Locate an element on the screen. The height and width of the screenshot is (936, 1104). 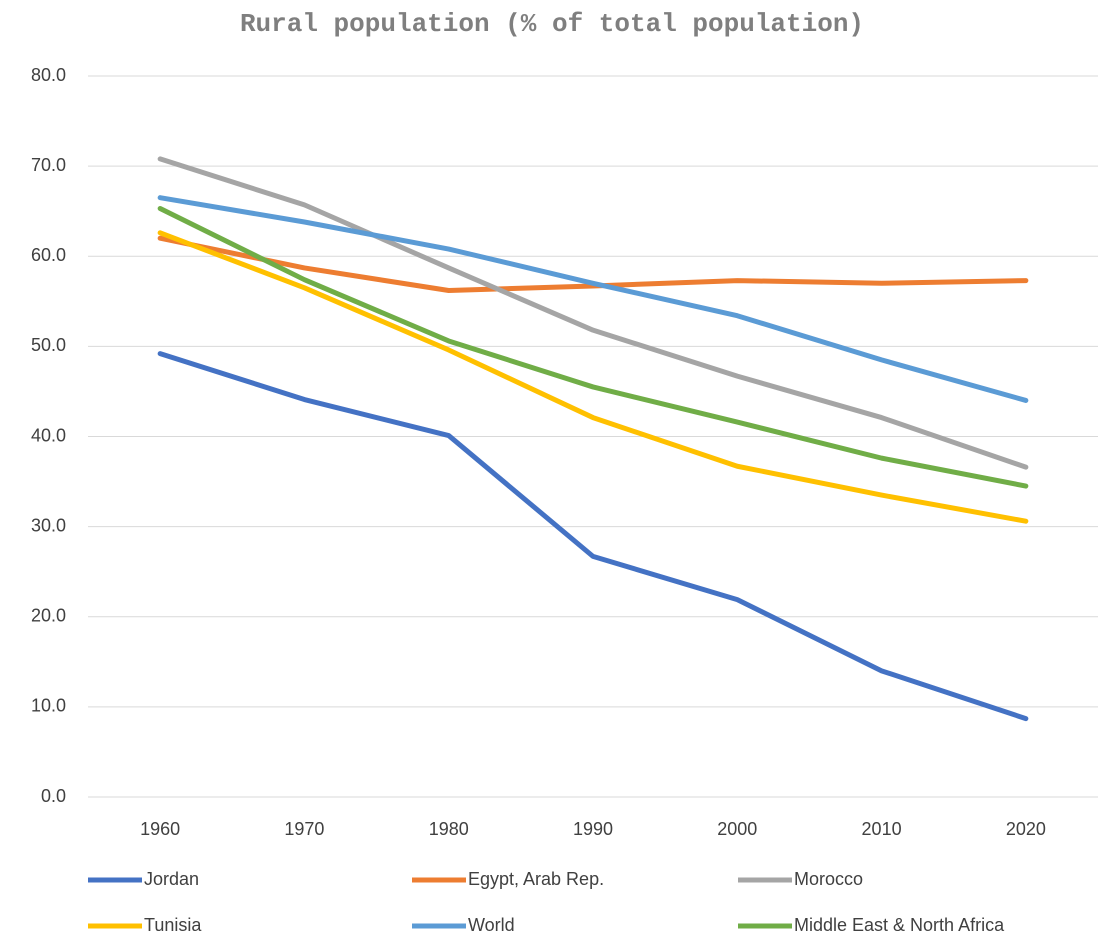
y-tick-label: 60.0 is located at coordinates (48, 255).